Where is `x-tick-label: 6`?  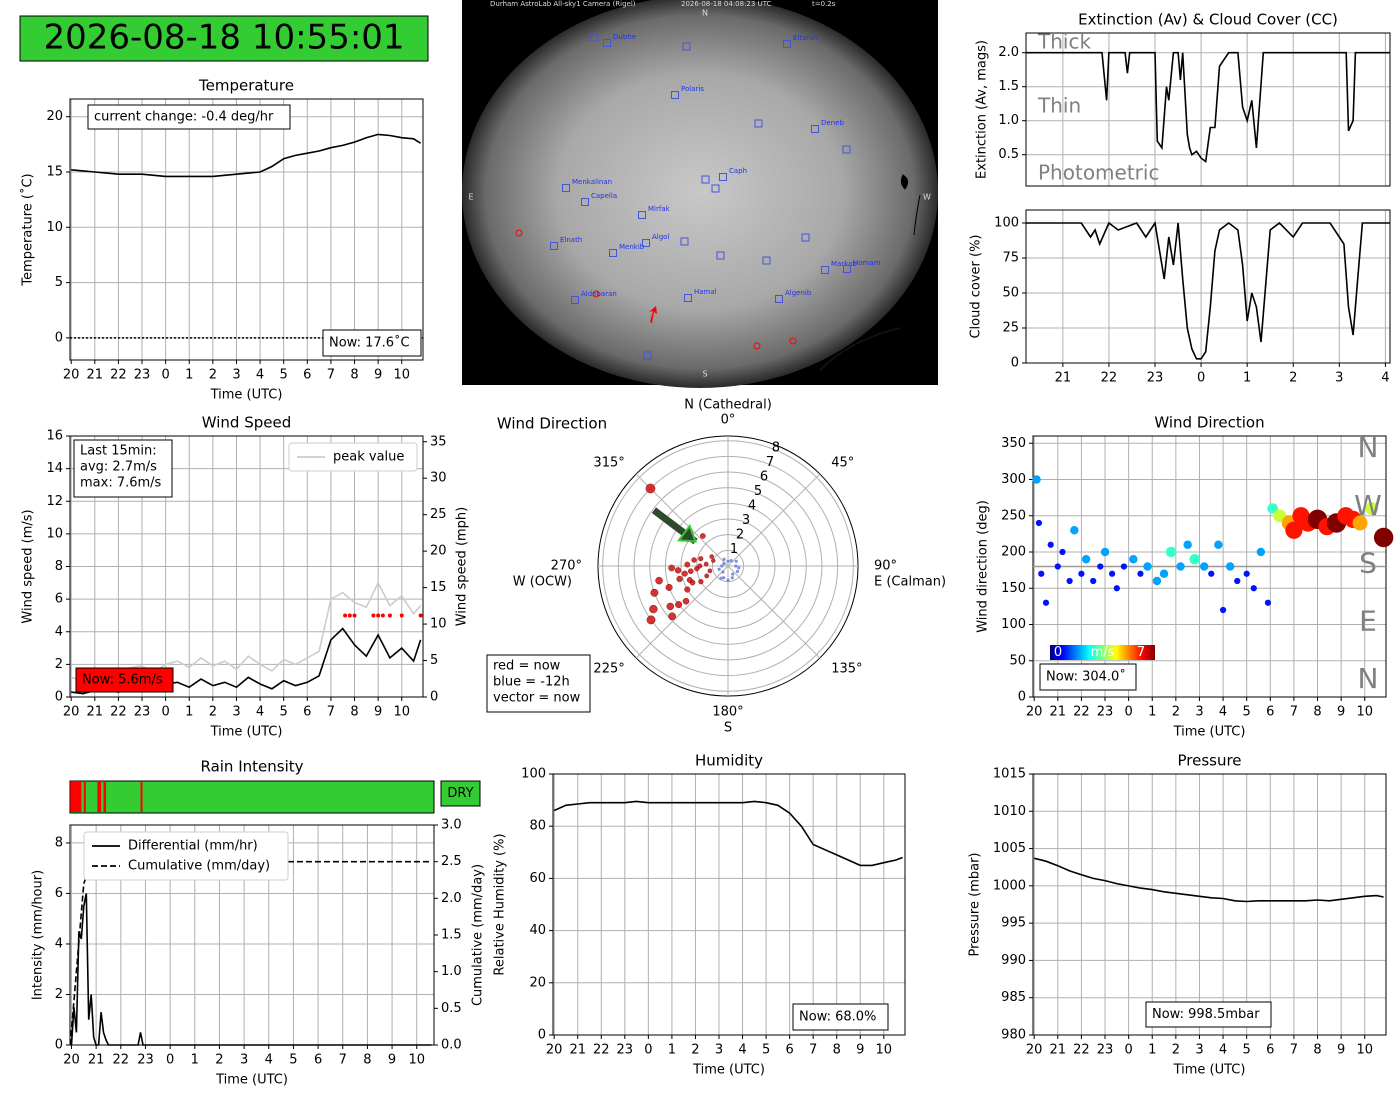
x-tick-label: 6 is located at coordinates (307, 375).